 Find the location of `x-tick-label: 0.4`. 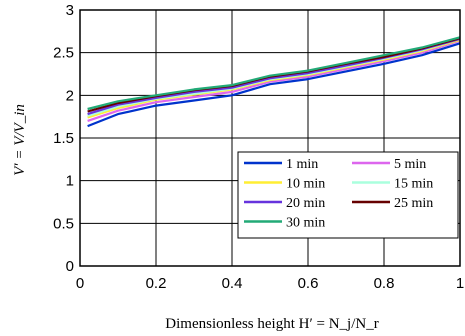

x-tick-label: 0.4 is located at coordinates (232, 283).